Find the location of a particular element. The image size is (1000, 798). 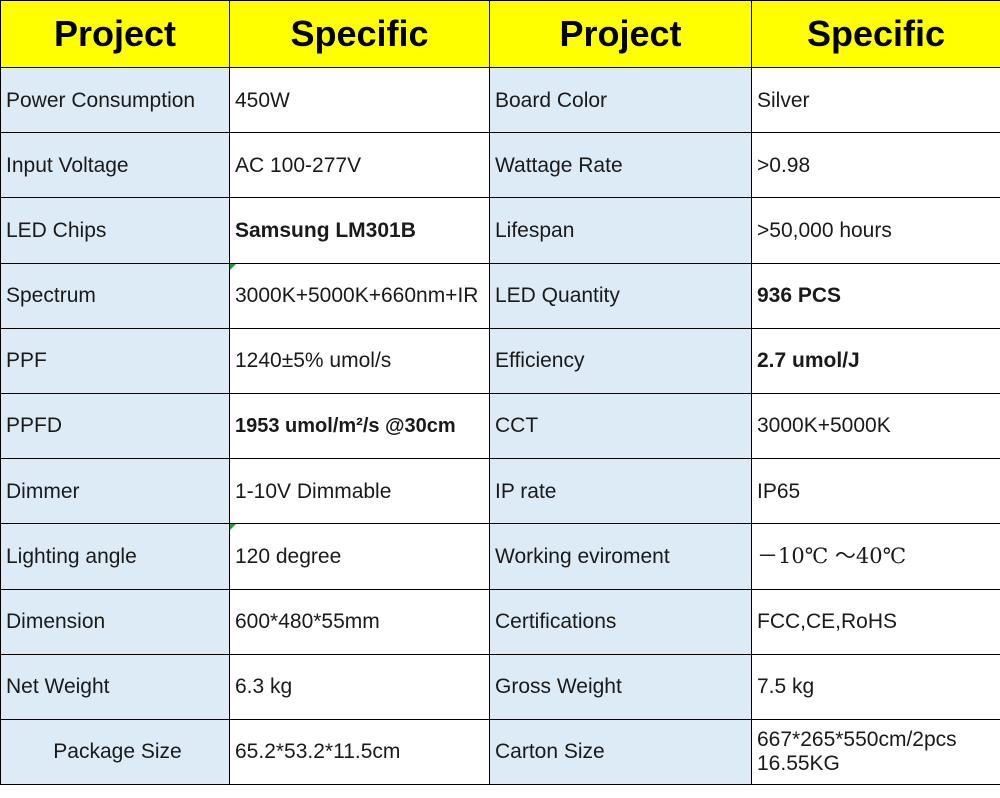

header-row: Project Specific Project Specific is located at coordinates (500, 34).